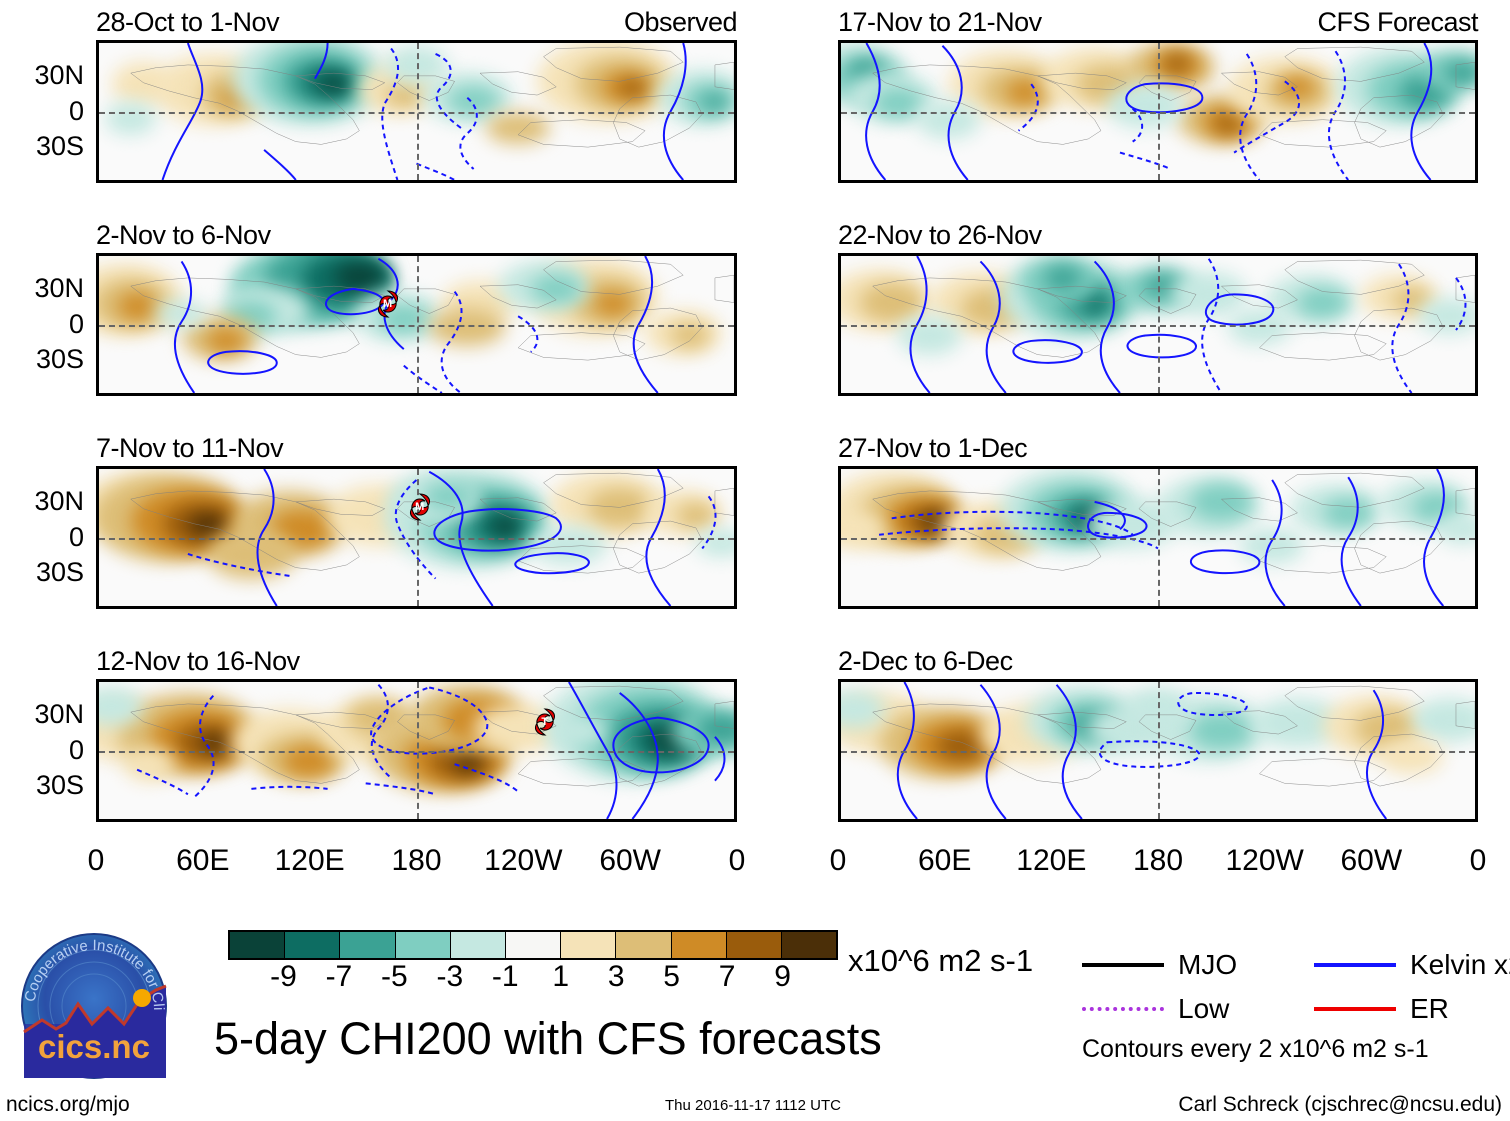 This screenshot has width=1510, height=1121. Describe the element at coordinates (737, 860) in the screenshot. I see `x-axis-label-left-6: 0` at that location.